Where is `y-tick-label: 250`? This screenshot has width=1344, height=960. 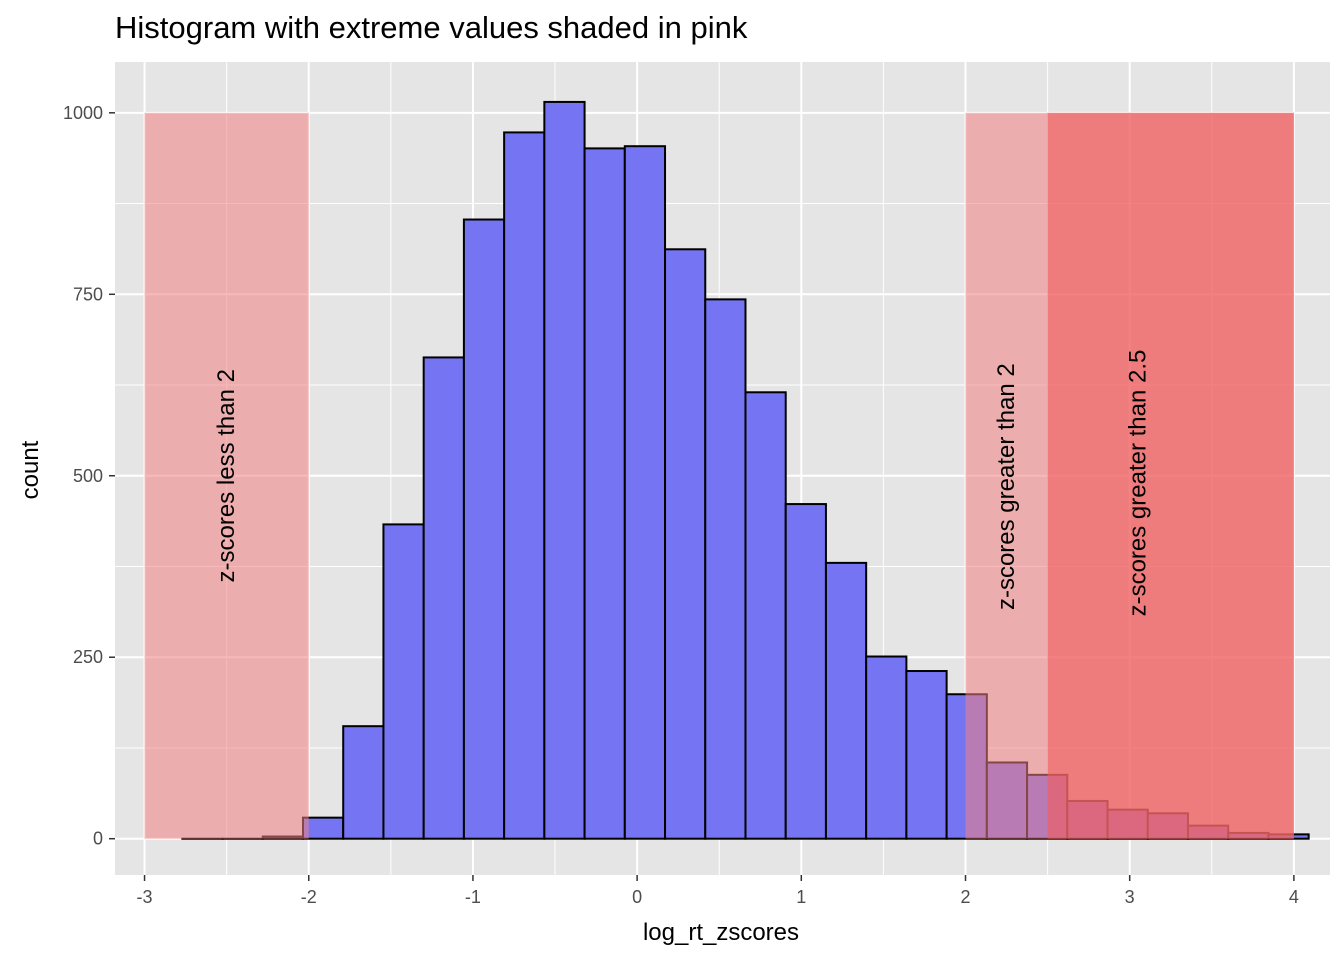 y-tick-label: 250 is located at coordinates (88, 657).